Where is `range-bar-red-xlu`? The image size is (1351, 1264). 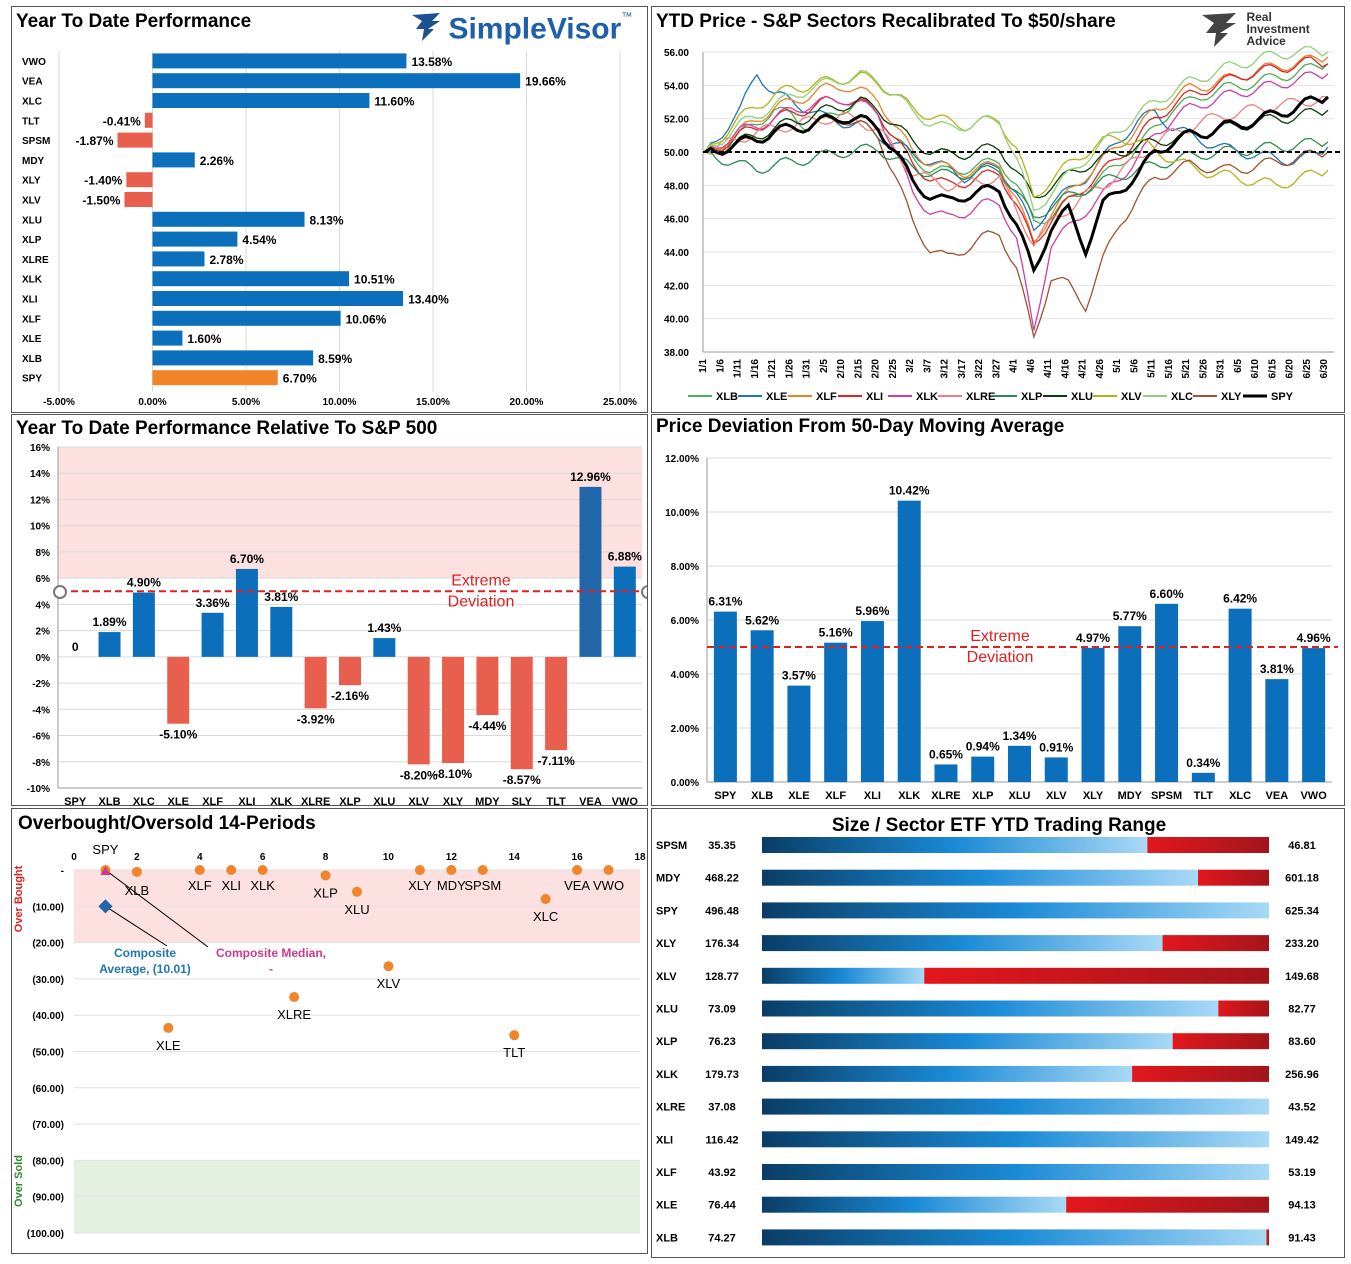
range-bar-red-xlu is located at coordinates (1243, 1008).